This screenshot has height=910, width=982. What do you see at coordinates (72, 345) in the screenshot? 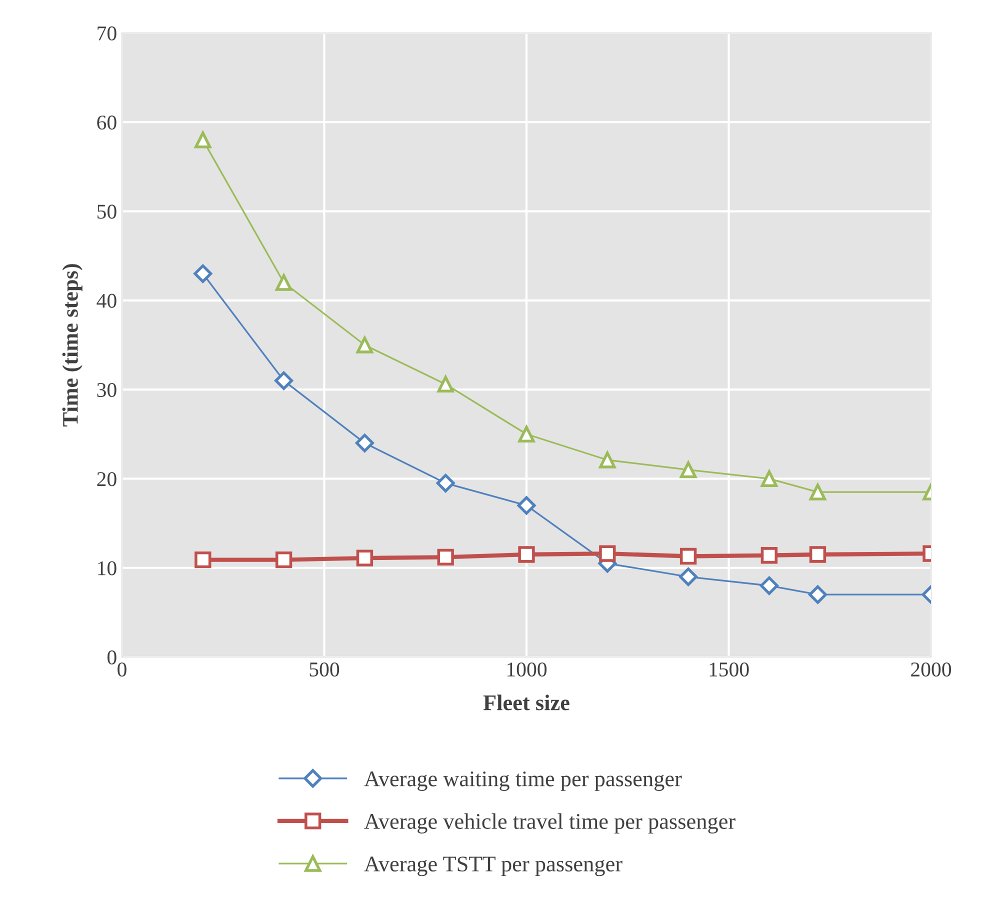
I see `y-axis-title: Time (time steps)` at bounding box center [72, 345].